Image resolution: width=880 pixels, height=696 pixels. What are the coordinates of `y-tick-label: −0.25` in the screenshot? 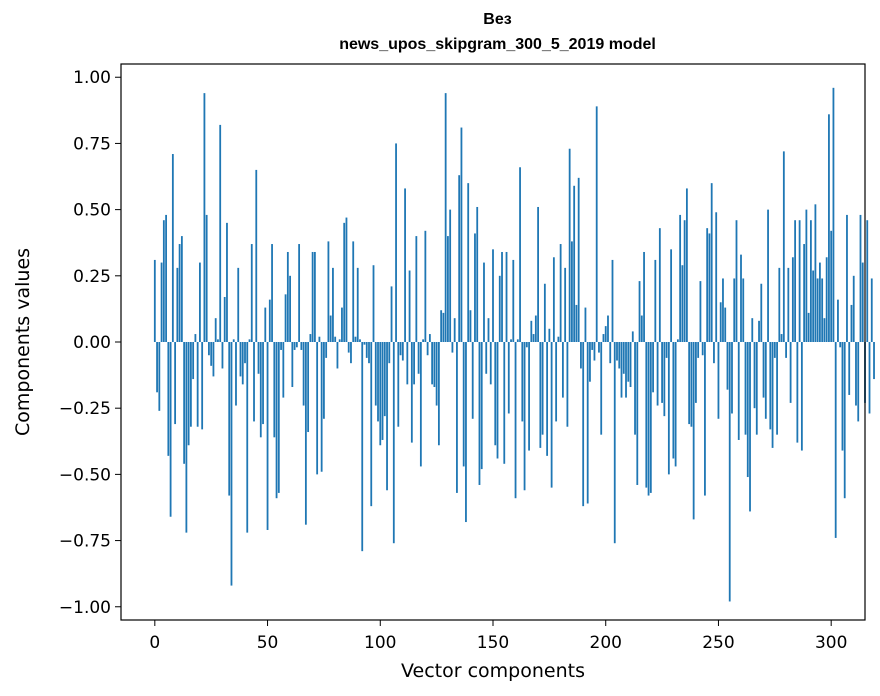 It's located at (85, 409).